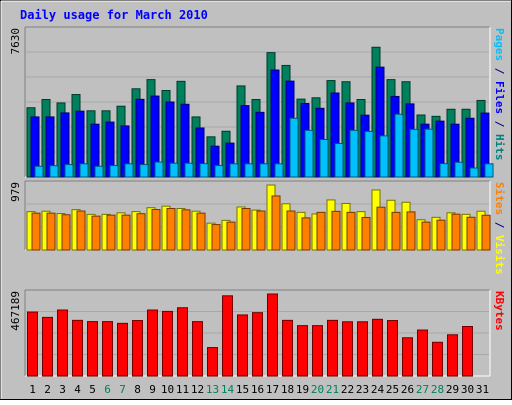 The image size is (512, 405). I want to click on chart-title: Daily usage for March 2010, so click(114, 15).